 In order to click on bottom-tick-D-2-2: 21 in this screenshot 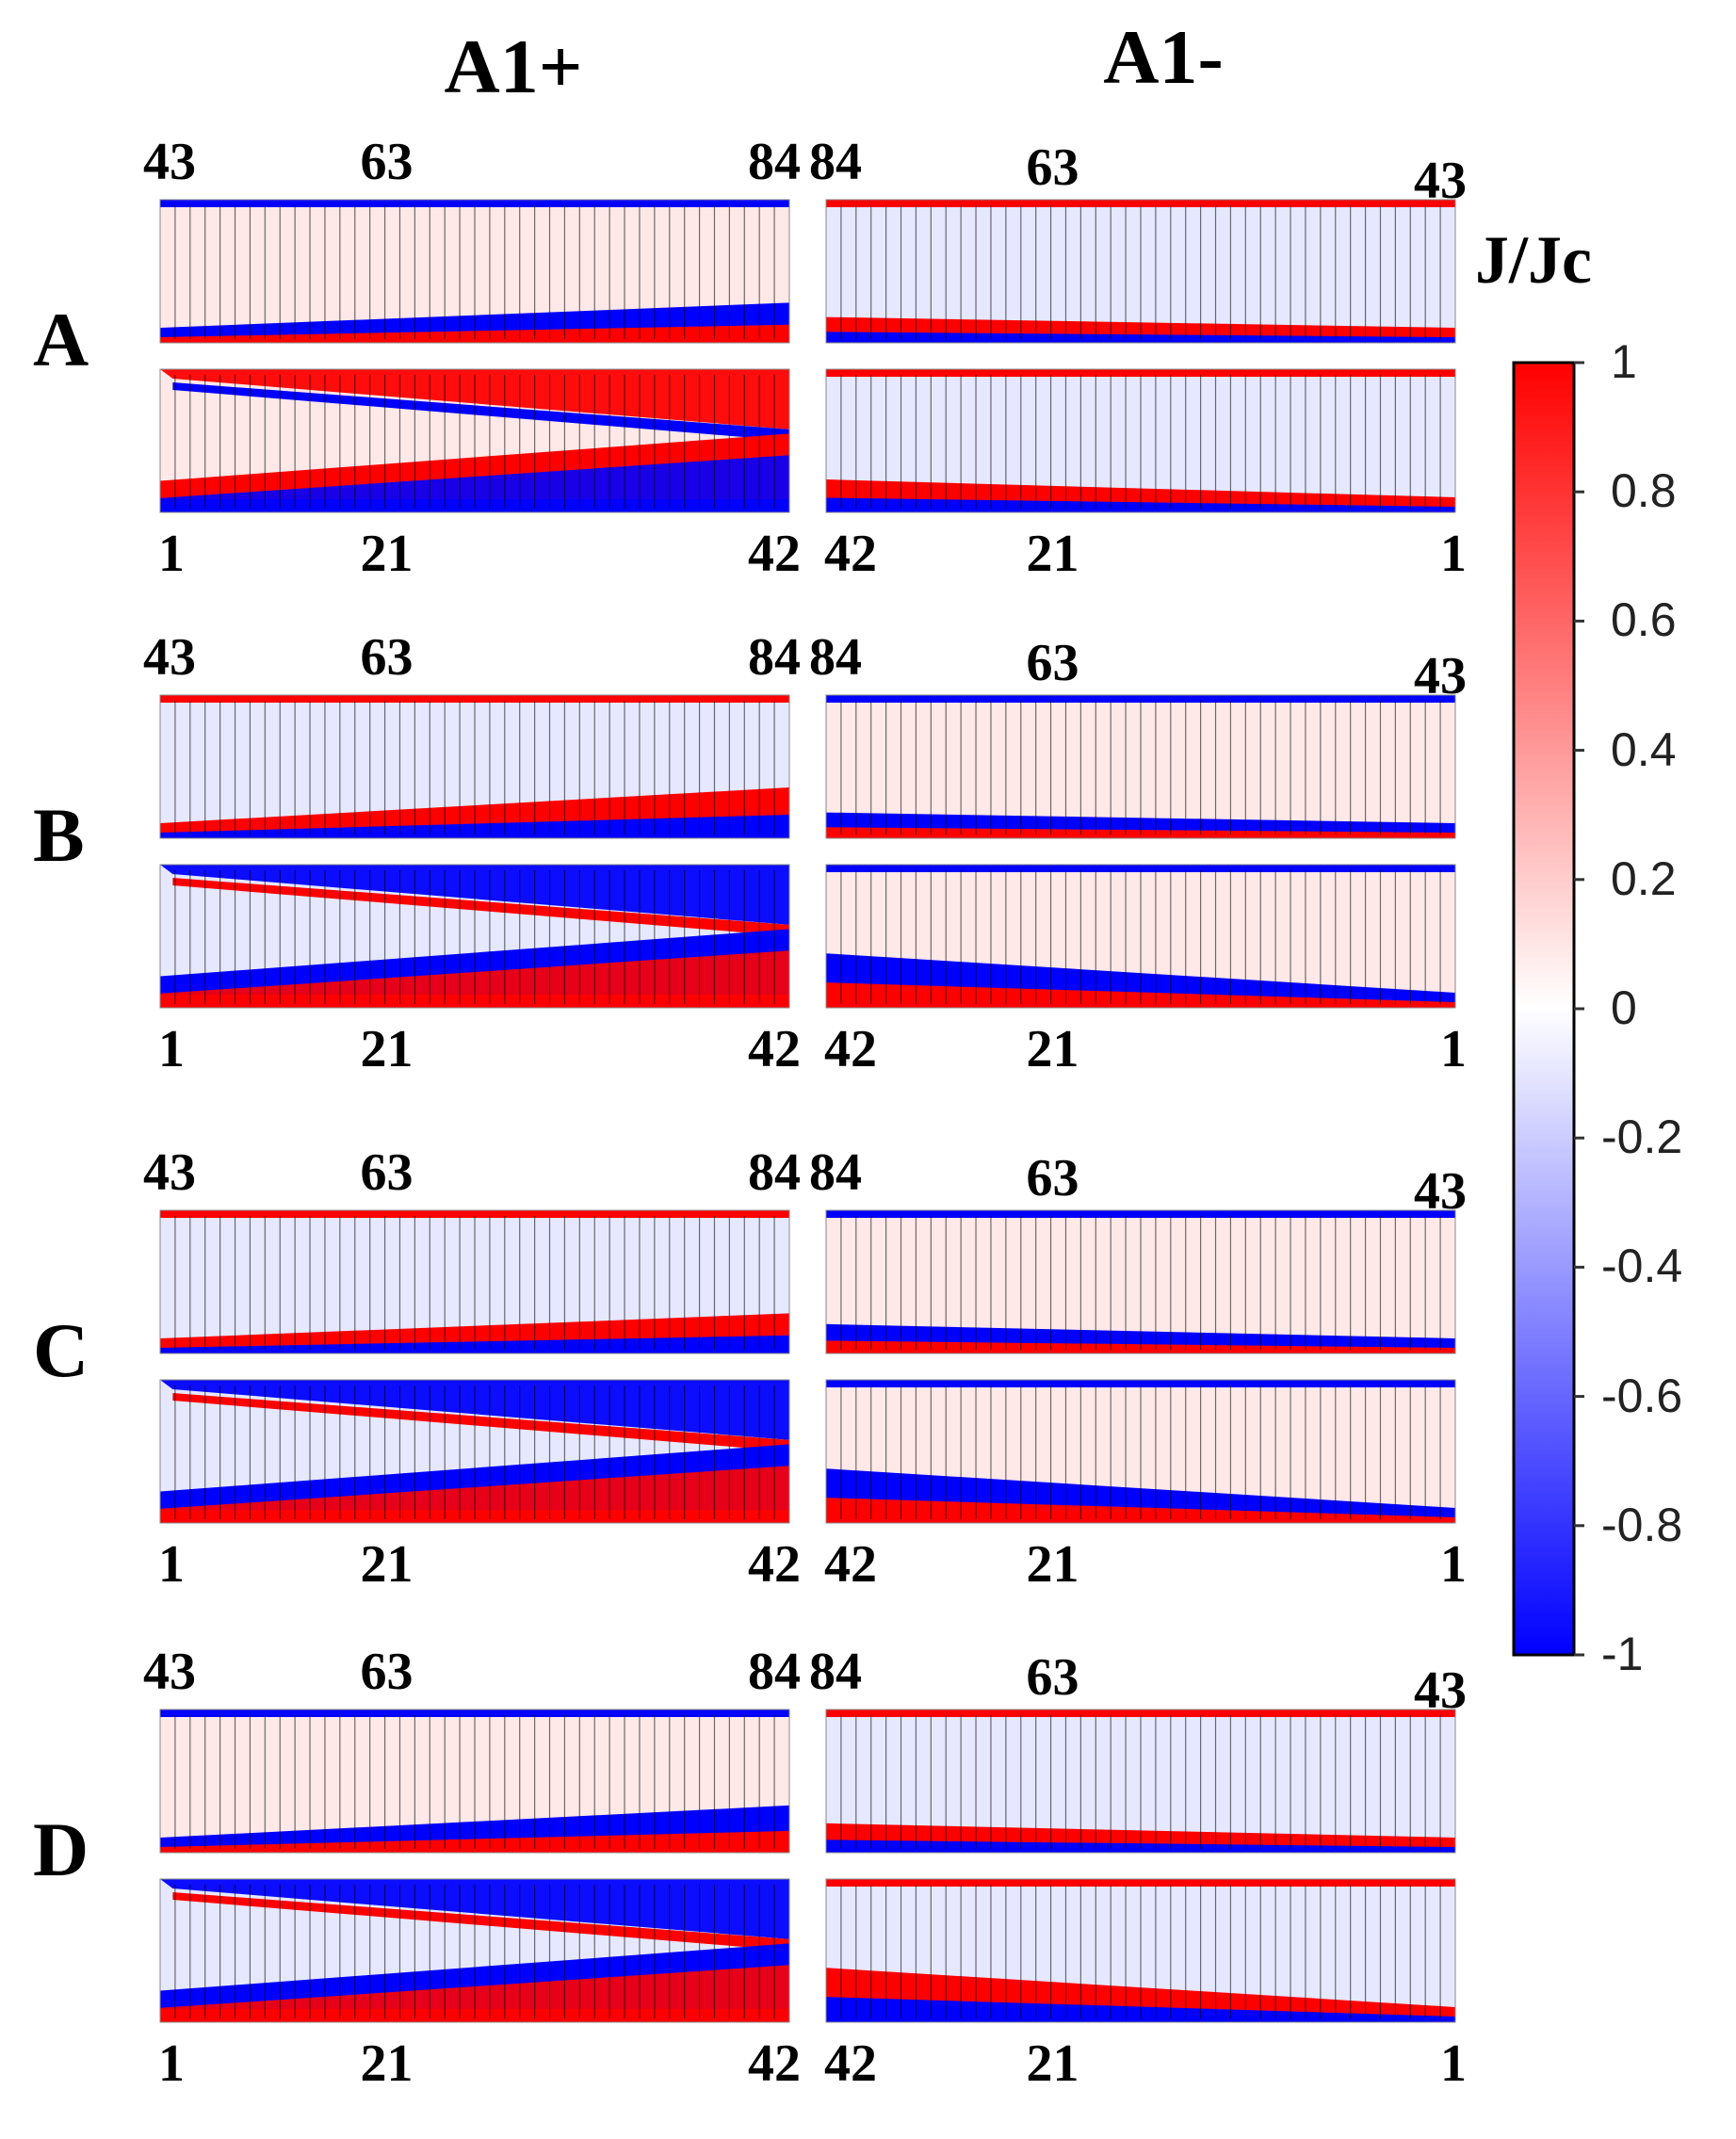, I will do `click(1052, 2063)`.